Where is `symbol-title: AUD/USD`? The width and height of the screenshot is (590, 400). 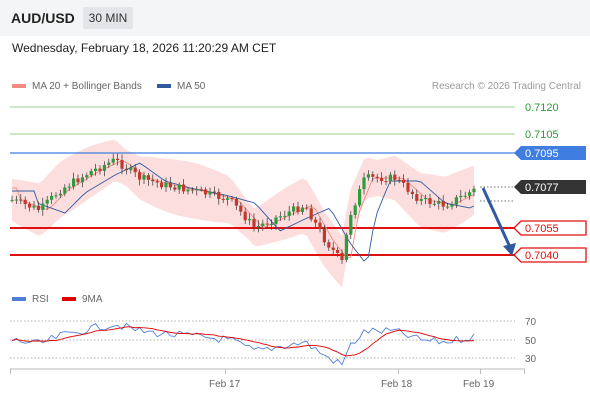
symbol-title: AUD/USD is located at coordinates (43, 18).